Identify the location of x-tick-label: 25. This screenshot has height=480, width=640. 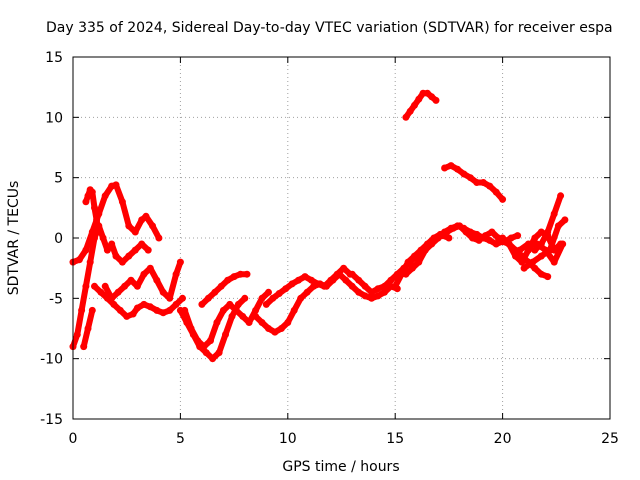
(610, 439).